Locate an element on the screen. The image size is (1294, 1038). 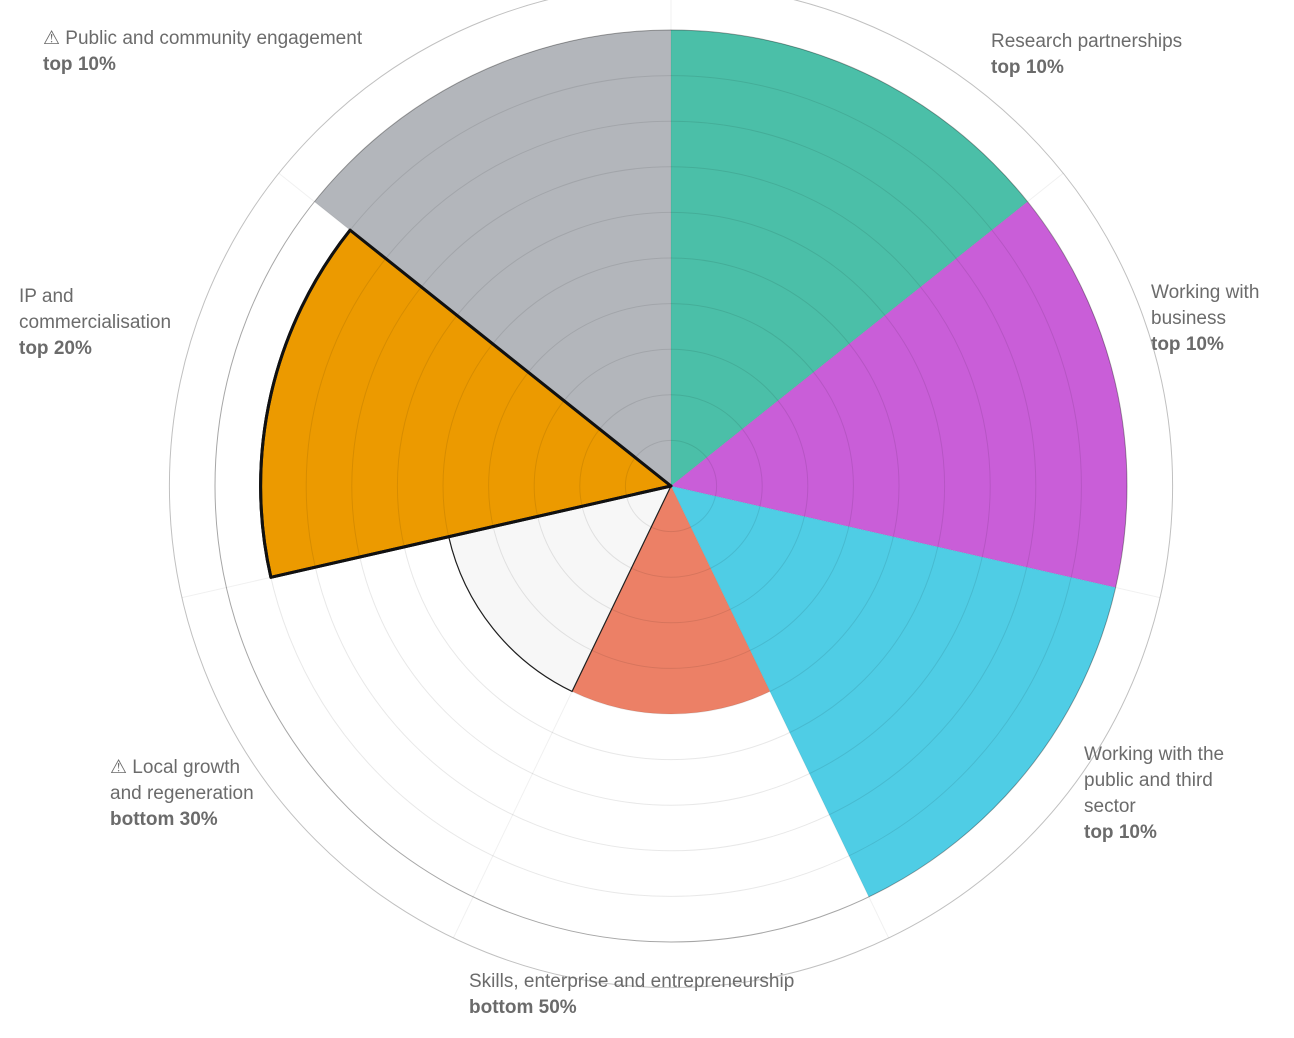
segment-skills is located at coordinates (671, 600).